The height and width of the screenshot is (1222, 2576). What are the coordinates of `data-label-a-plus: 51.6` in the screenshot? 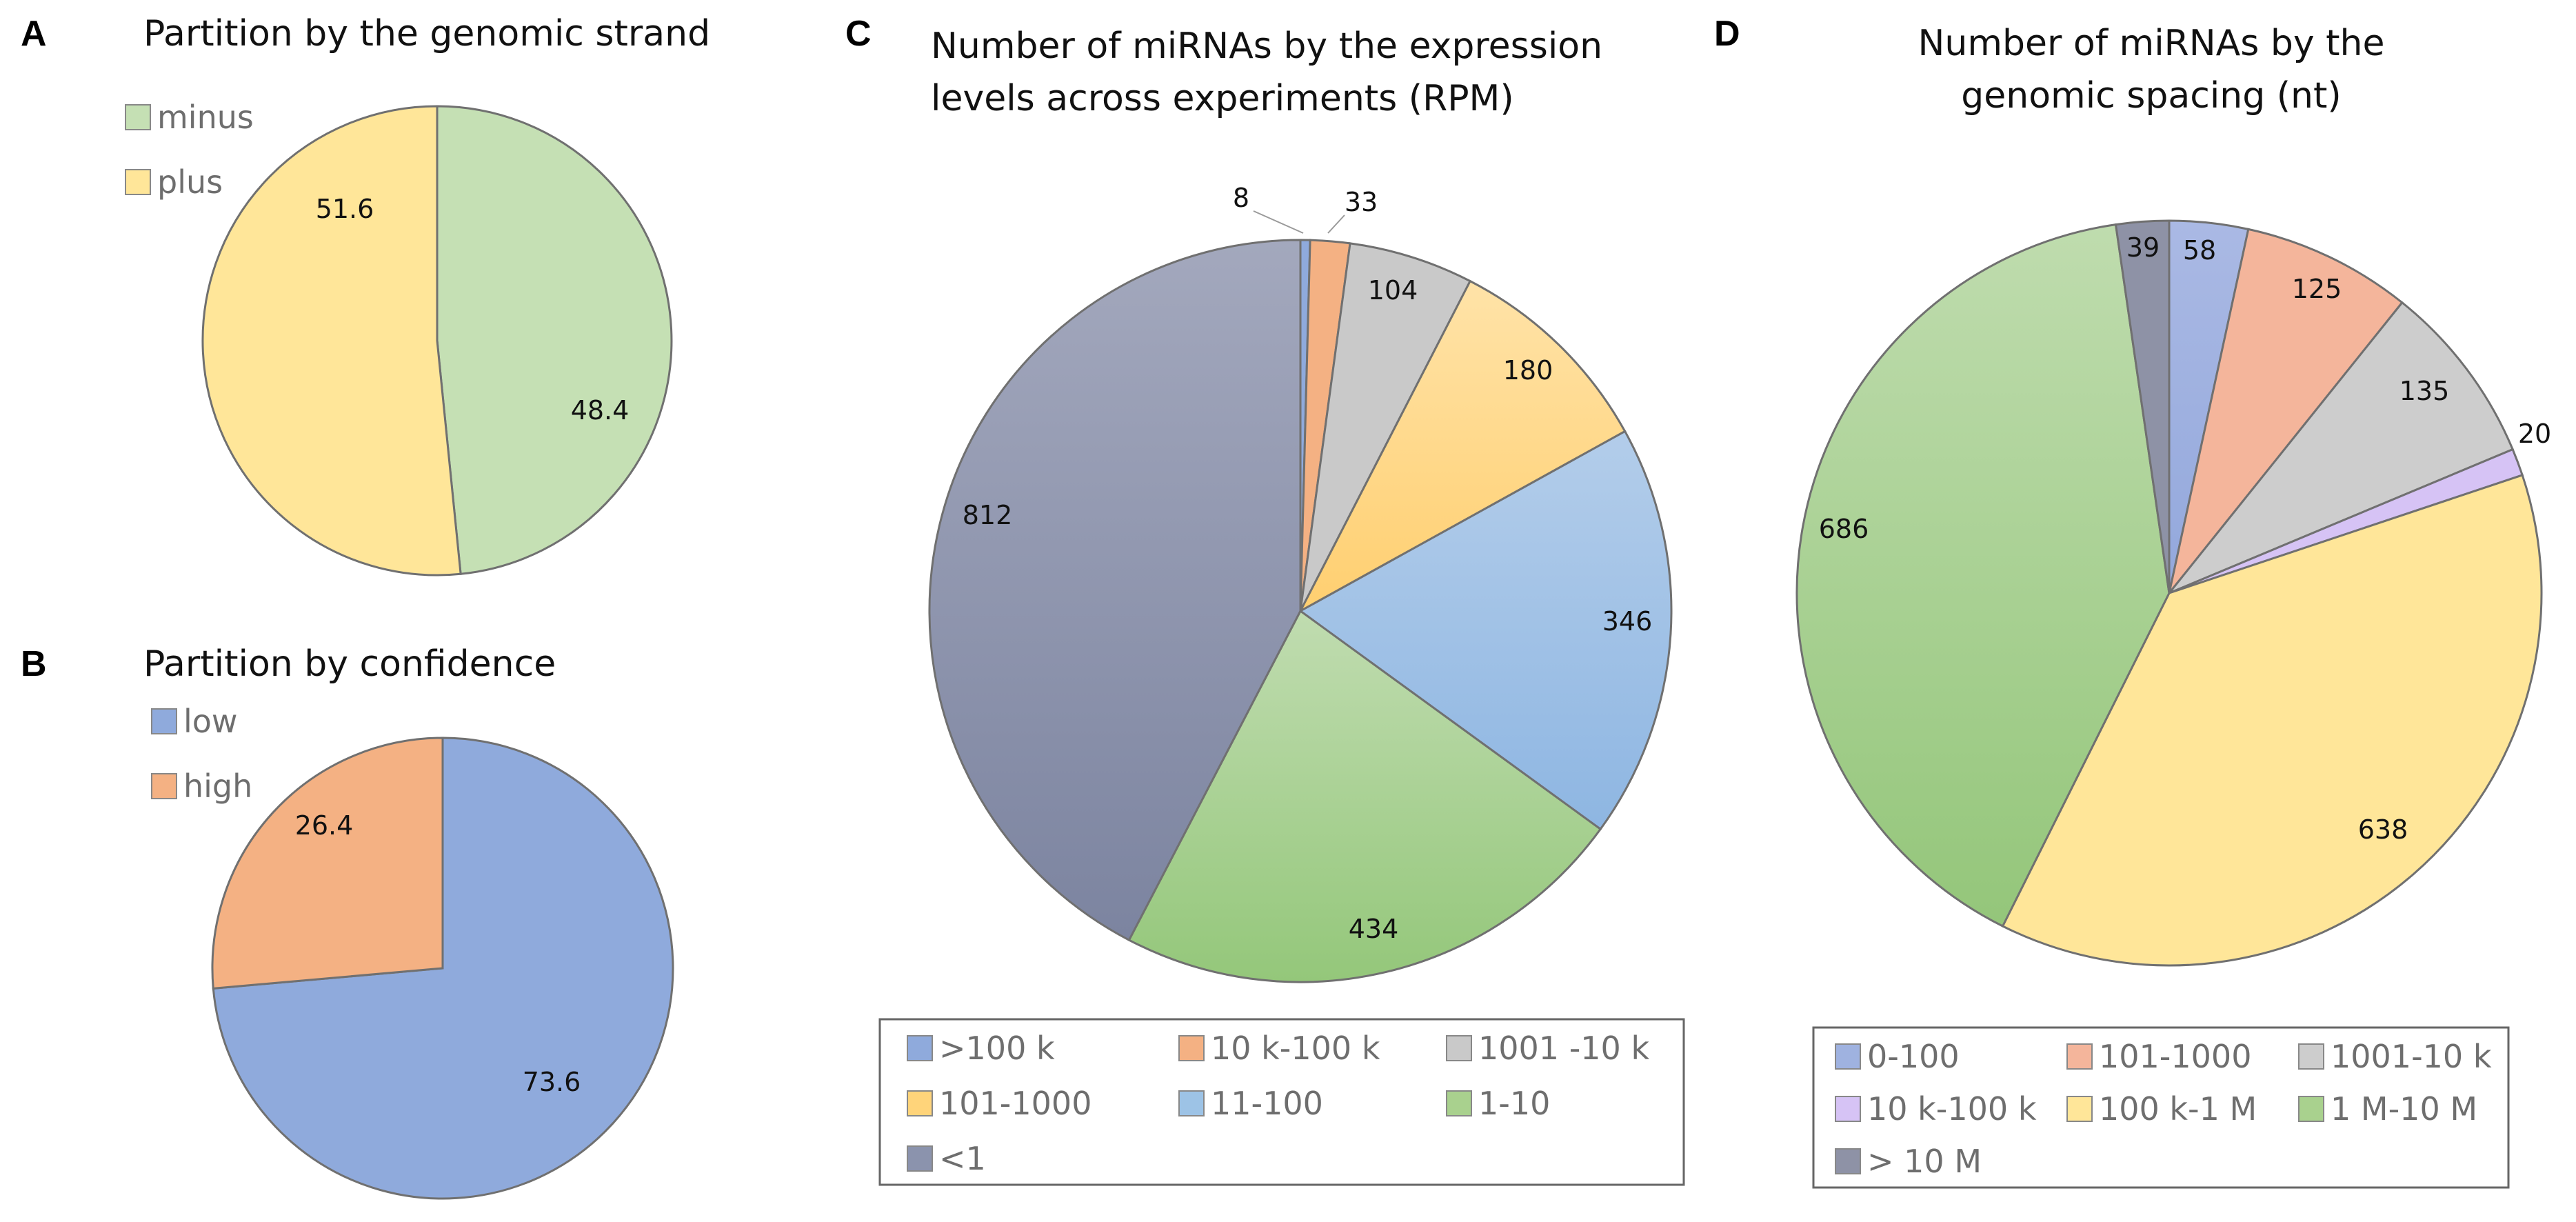 It's located at (345, 209).